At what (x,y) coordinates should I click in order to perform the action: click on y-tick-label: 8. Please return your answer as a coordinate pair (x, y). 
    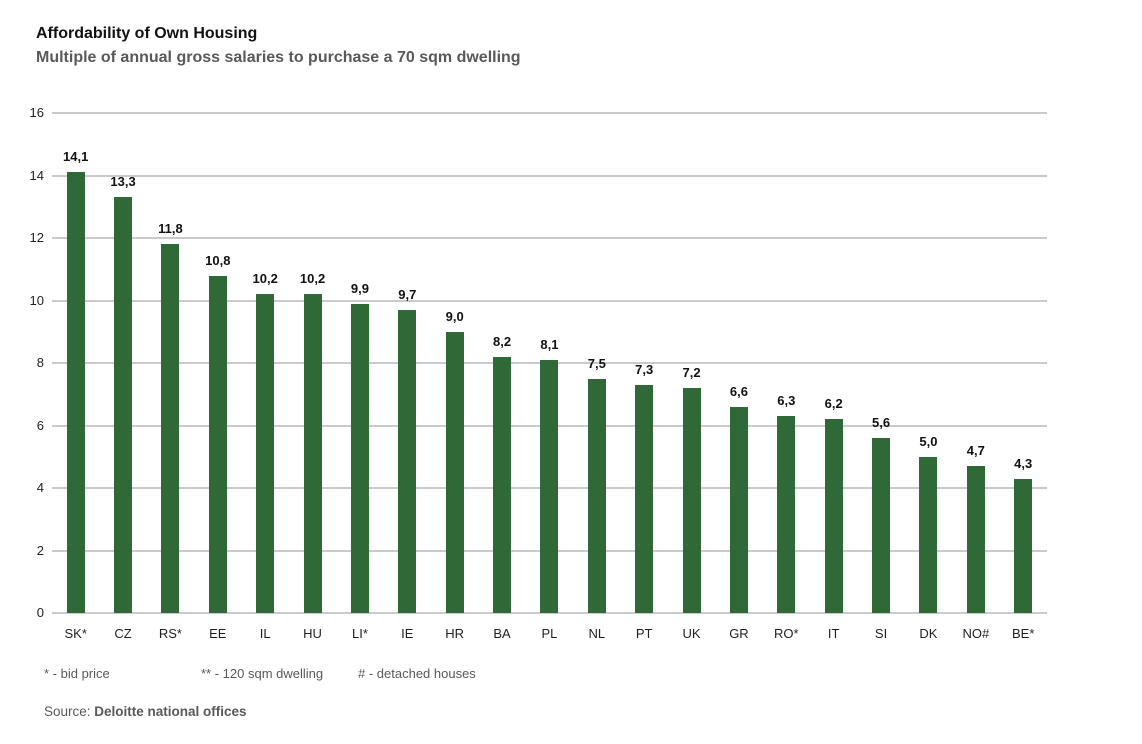
    Looking at the image, I should click on (40, 362).